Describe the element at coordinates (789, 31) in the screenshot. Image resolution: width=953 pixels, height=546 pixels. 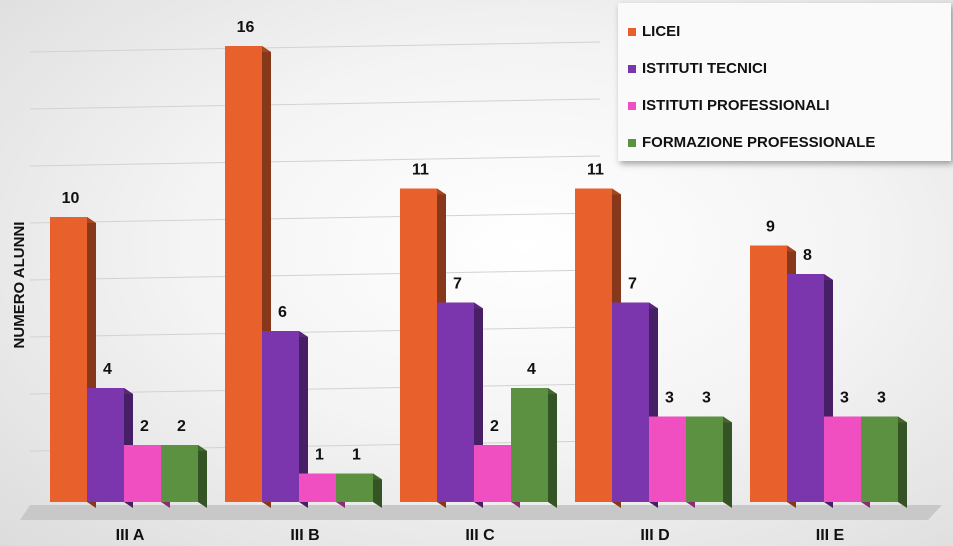
I see `legend-item: LICEI` at that location.